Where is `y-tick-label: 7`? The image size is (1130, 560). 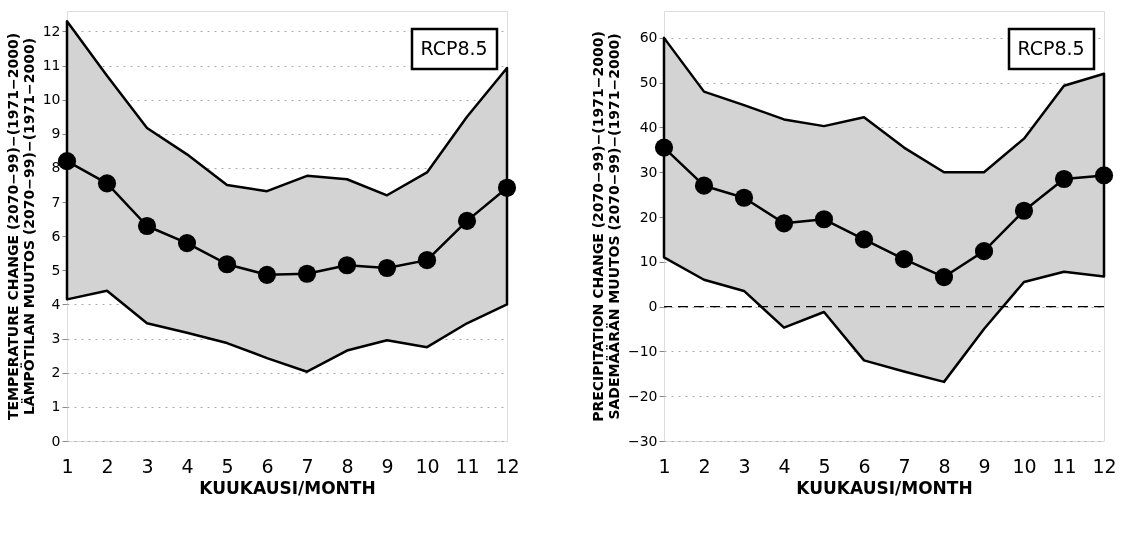
y-tick-label: 7 is located at coordinates (56, 201).